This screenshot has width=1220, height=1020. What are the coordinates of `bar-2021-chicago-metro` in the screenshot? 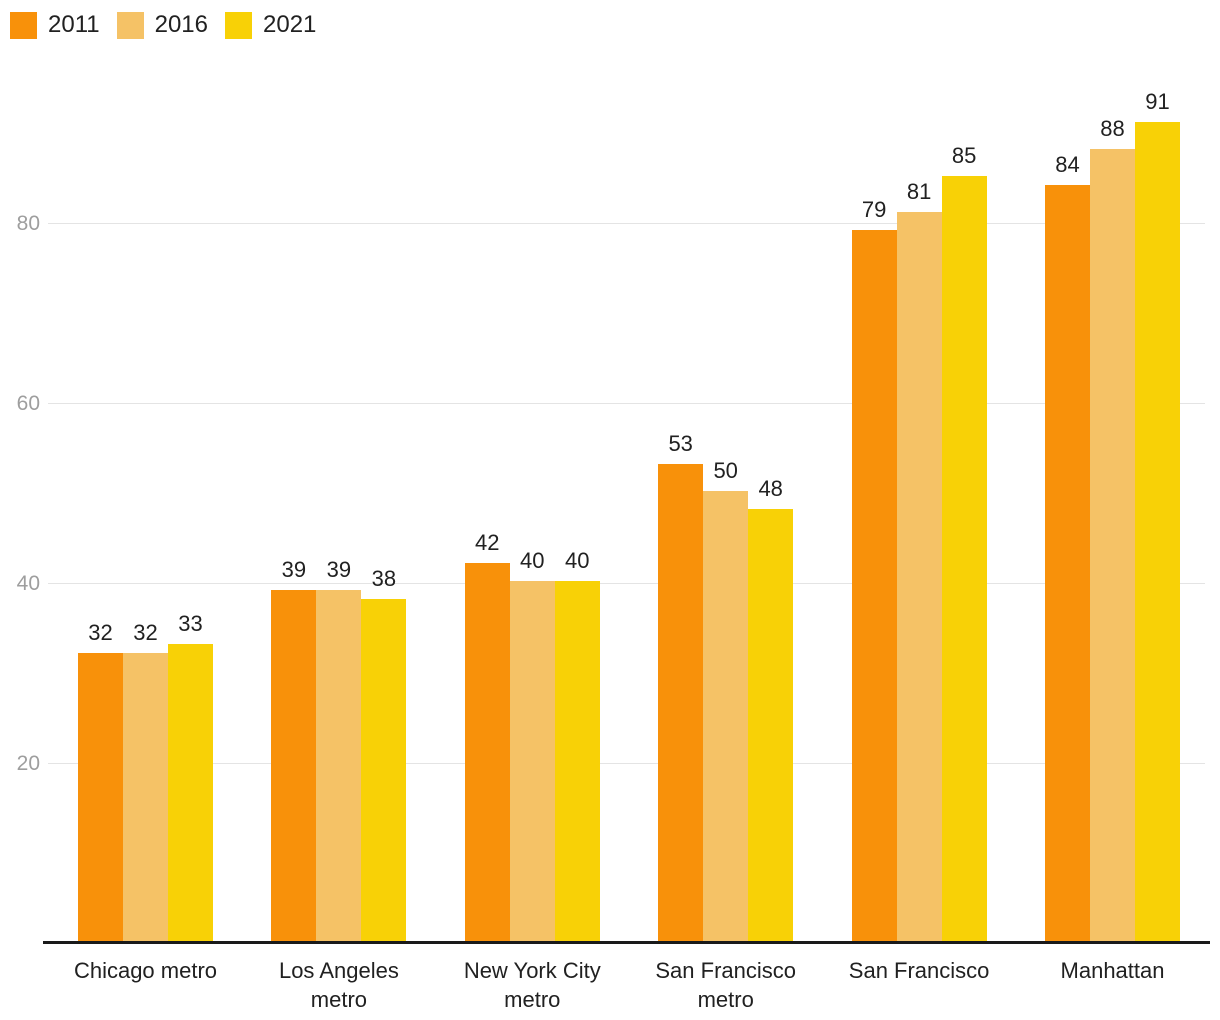 It's located at (190, 792).